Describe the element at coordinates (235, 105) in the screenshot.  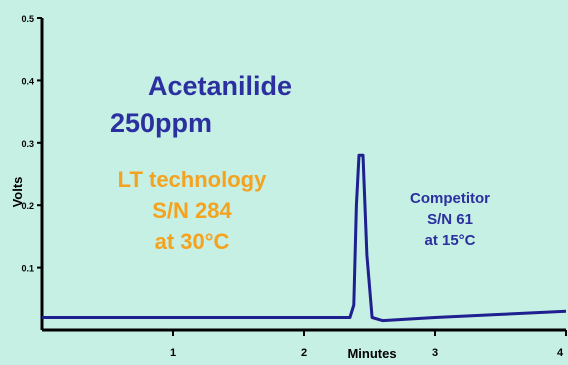
I see `compound-annotation: Acetanilide 250ppm` at that location.